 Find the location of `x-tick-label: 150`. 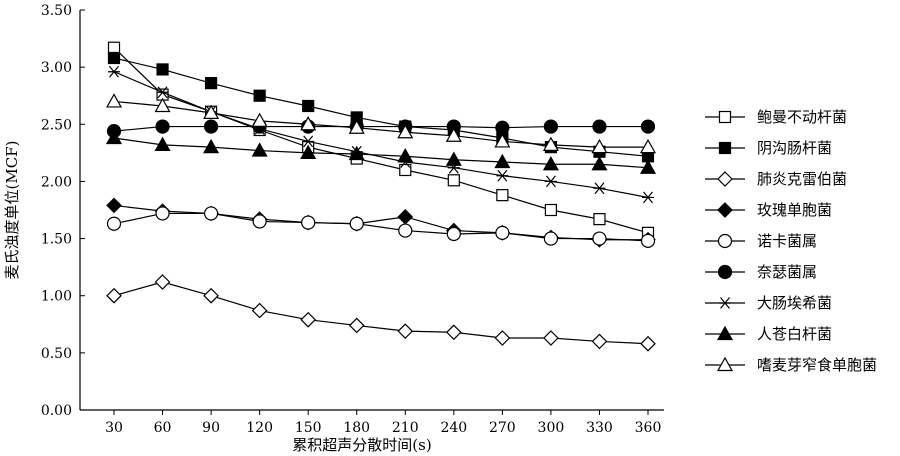

x-tick-label: 150 is located at coordinates (308, 428).